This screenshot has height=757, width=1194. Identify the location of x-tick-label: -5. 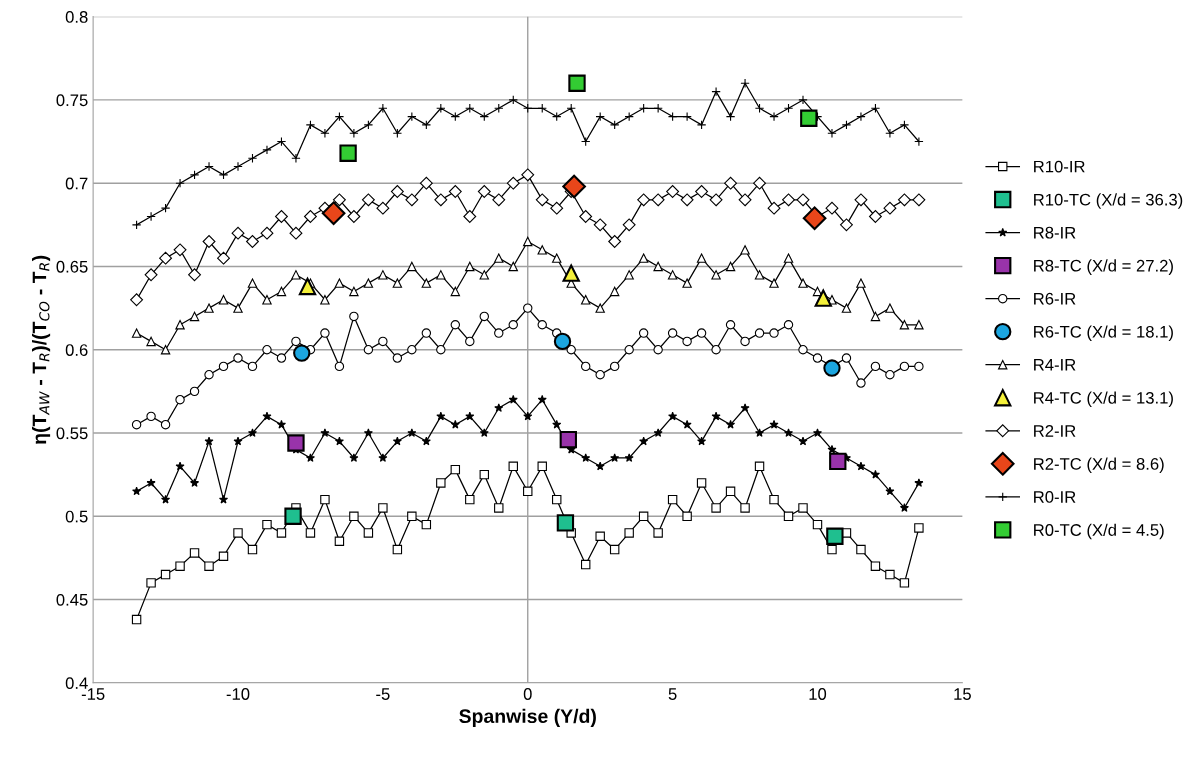
(383, 694).